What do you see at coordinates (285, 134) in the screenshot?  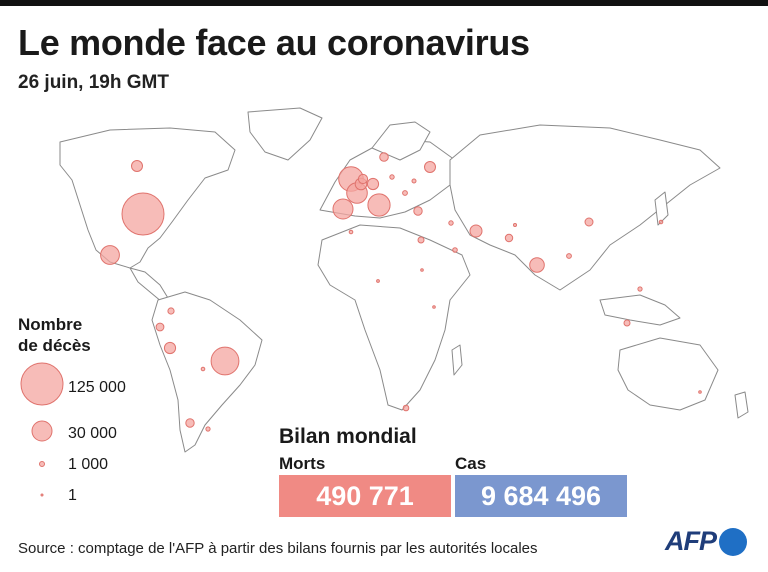 I see `greenland` at bounding box center [285, 134].